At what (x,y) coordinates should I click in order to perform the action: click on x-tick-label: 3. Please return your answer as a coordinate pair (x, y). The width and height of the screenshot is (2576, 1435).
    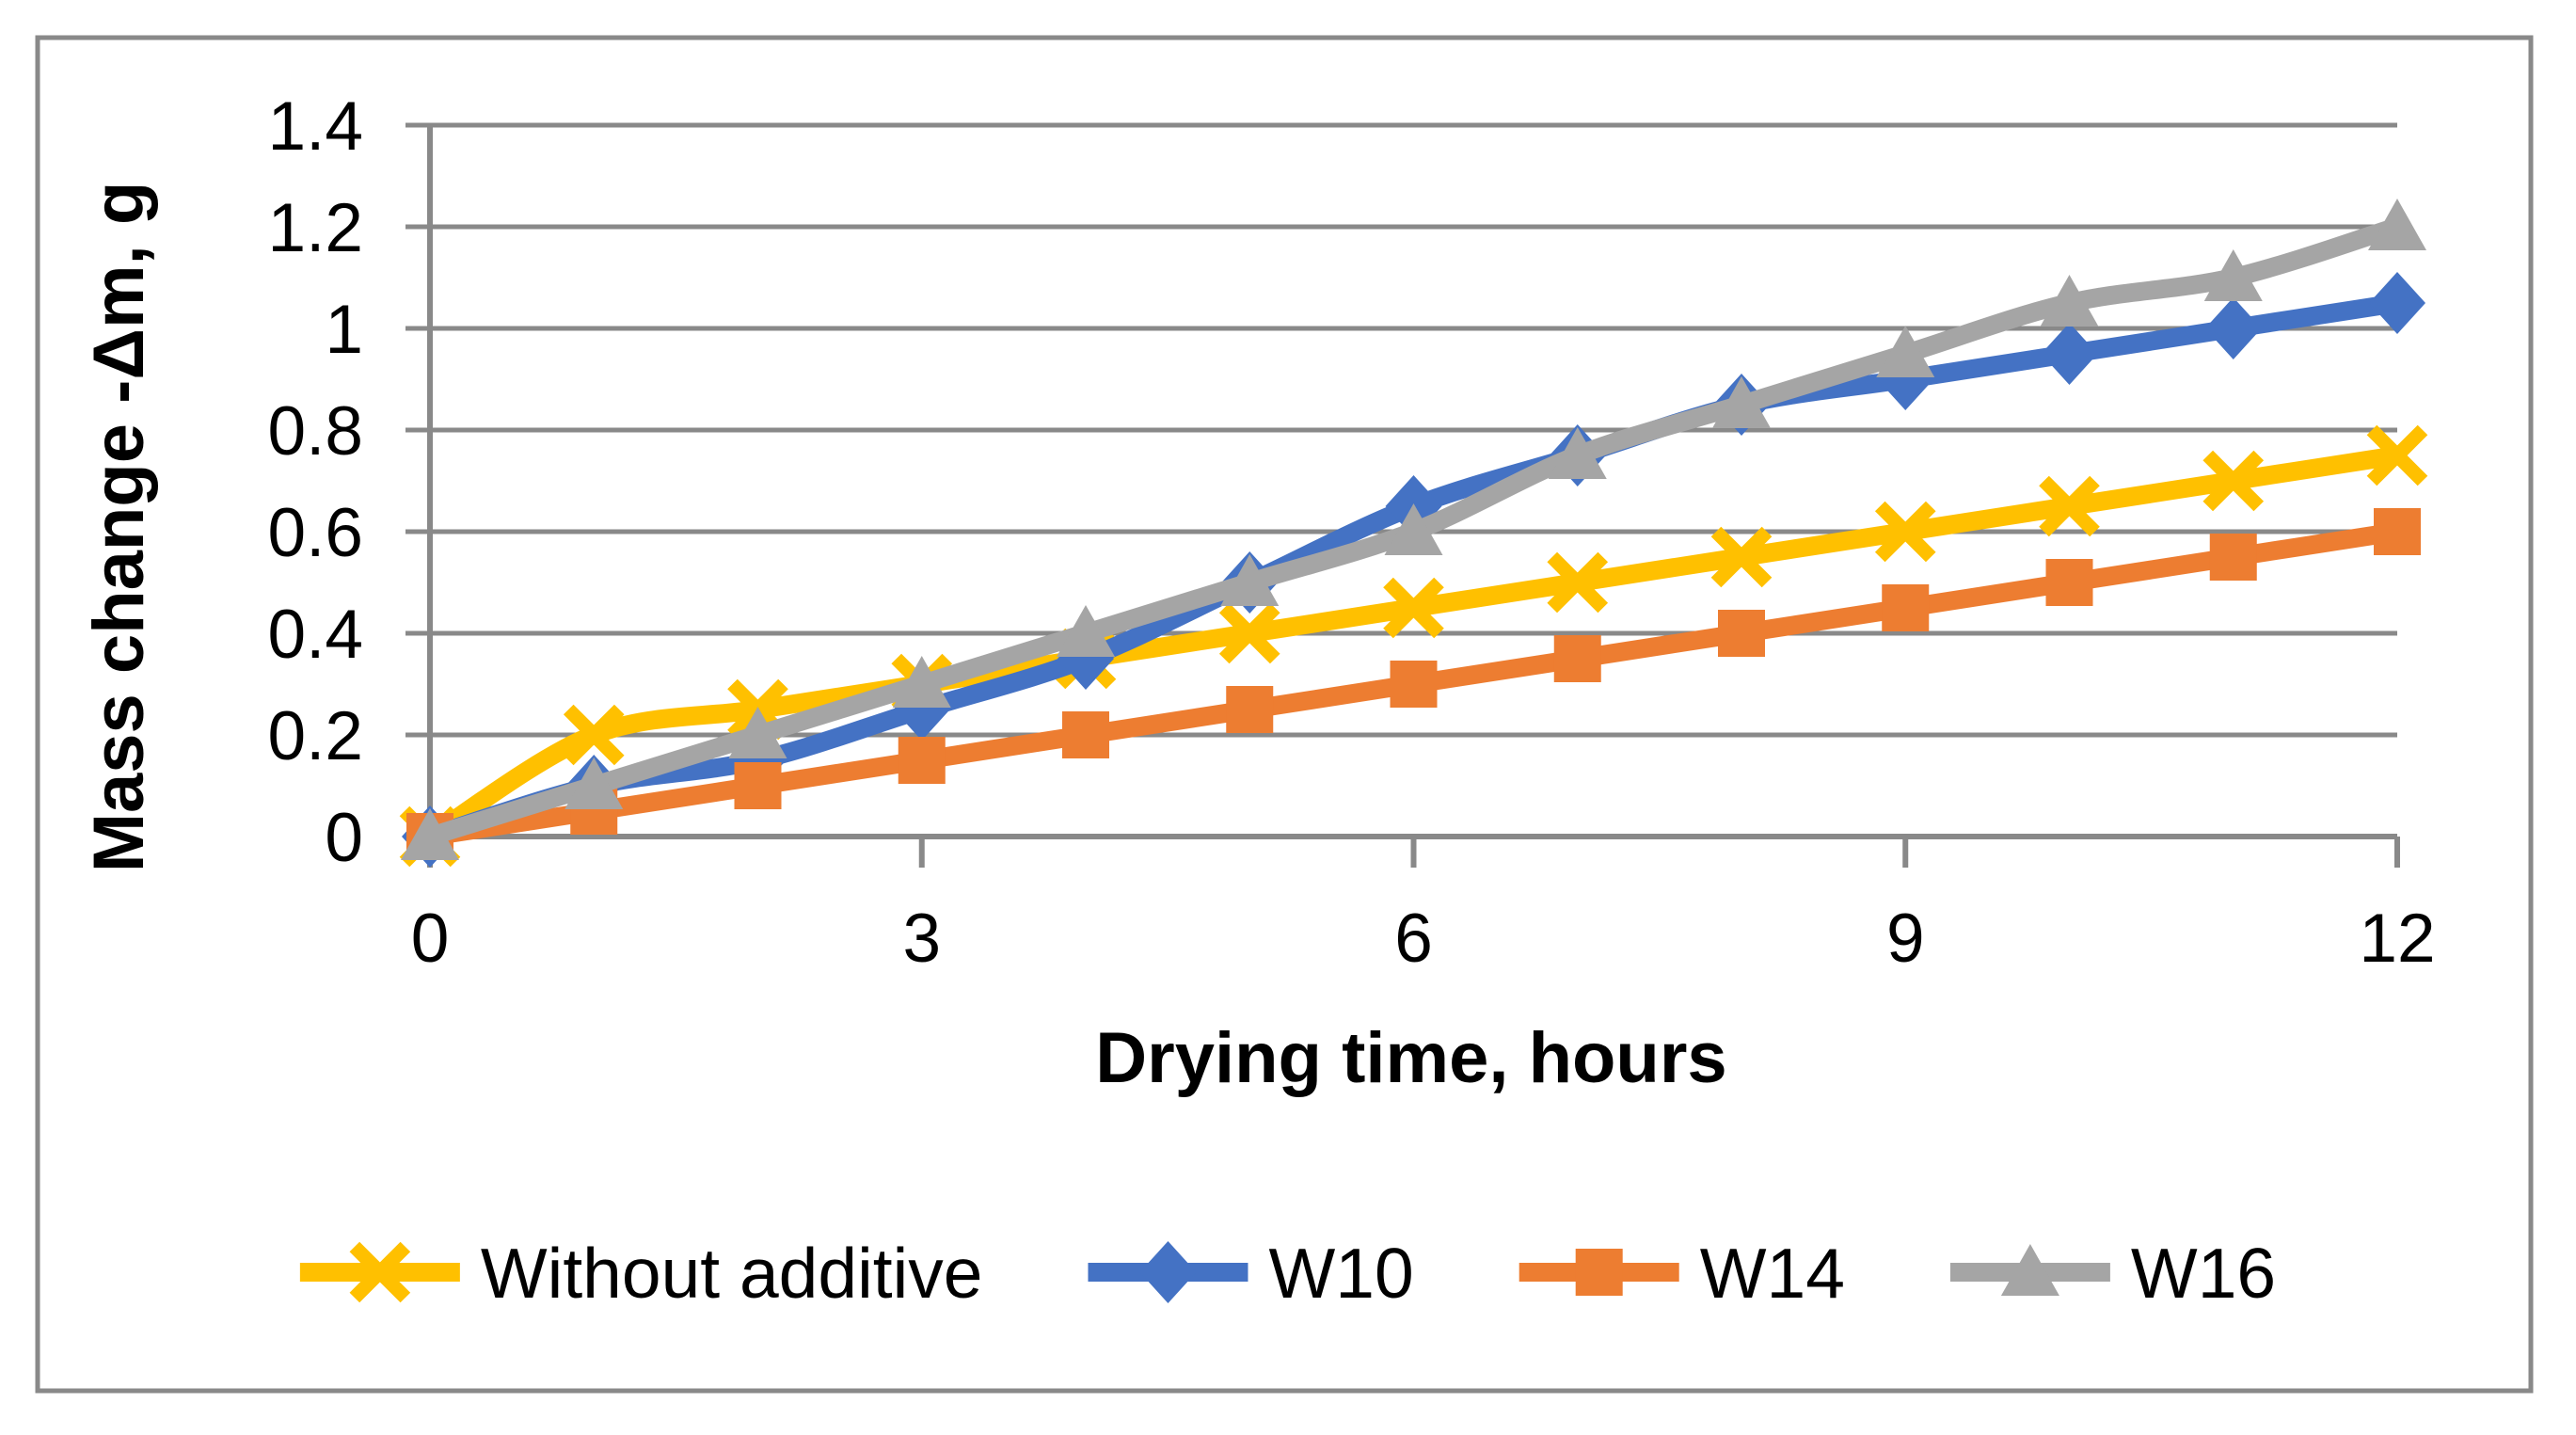
    Looking at the image, I should click on (921, 939).